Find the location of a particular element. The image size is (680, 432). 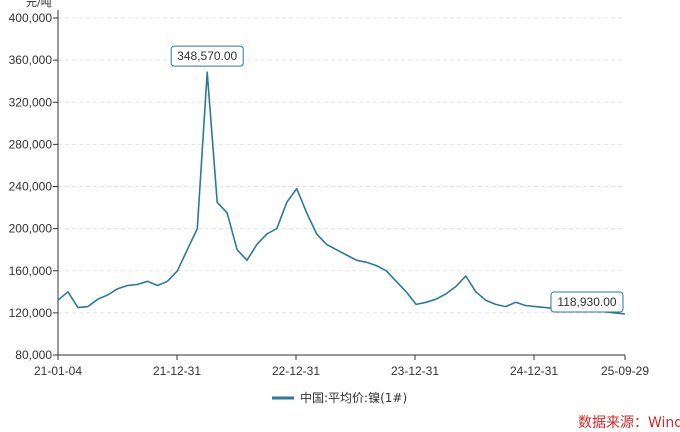

y-tick-label: 320,000 is located at coordinates (31, 102).